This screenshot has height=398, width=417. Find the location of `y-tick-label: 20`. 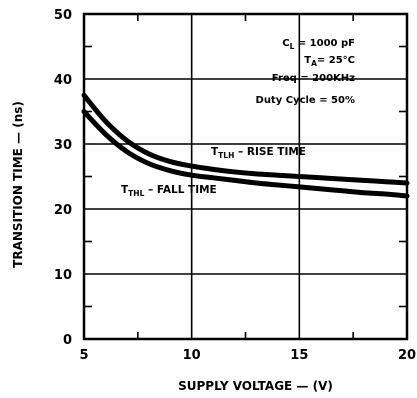

y-tick-label: 20 is located at coordinates (63, 210).